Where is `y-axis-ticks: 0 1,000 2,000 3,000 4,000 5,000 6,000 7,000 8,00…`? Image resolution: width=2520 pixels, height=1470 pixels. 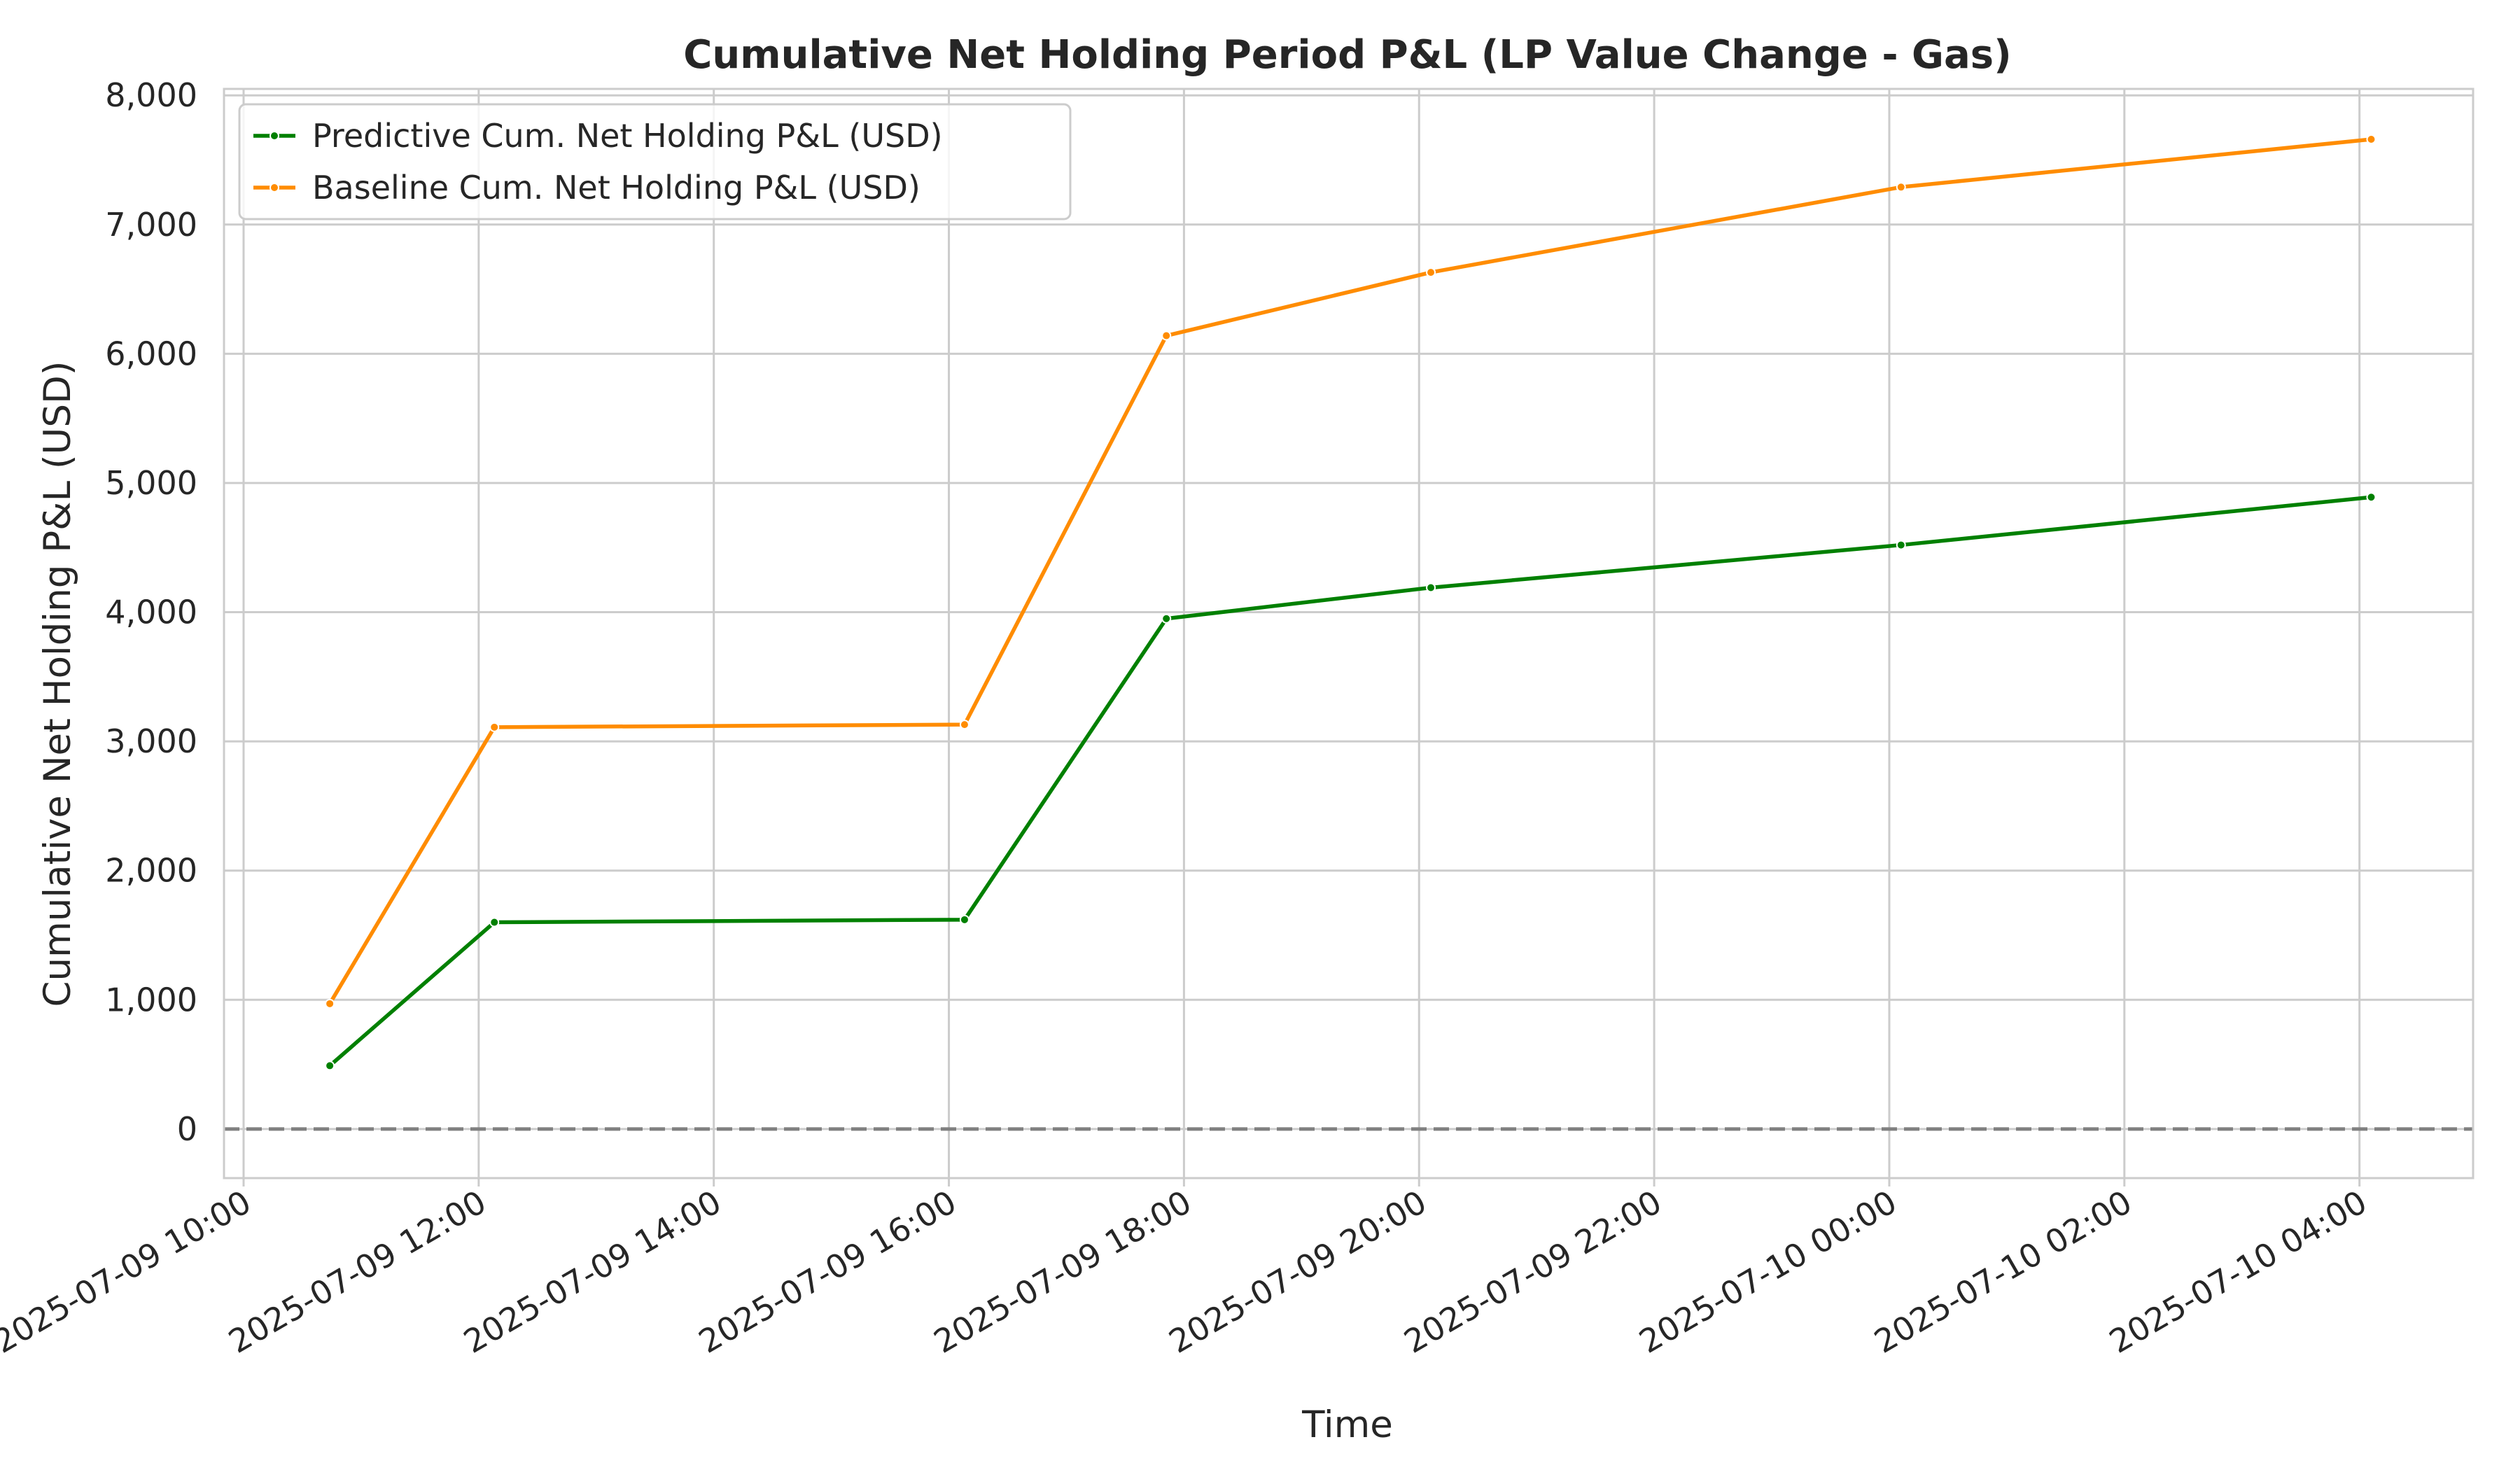
y-axis-ticks: 0 1,000 2,000 3,000 4,000 5,000 6,000 7,000 8,00… is located at coordinates (151, 612).